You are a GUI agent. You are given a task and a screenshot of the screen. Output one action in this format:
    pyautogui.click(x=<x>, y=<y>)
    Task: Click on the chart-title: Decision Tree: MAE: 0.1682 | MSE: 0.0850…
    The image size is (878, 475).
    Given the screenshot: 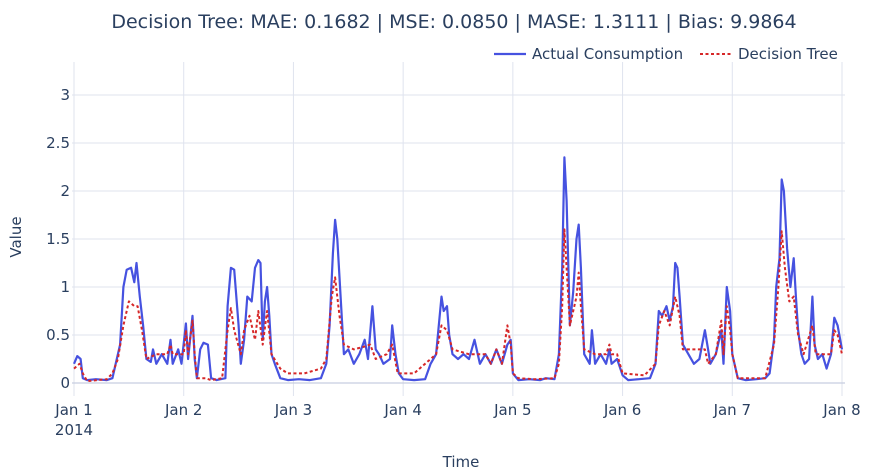 What is the action you would take?
    pyautogui.click(x=453, y=22)
    